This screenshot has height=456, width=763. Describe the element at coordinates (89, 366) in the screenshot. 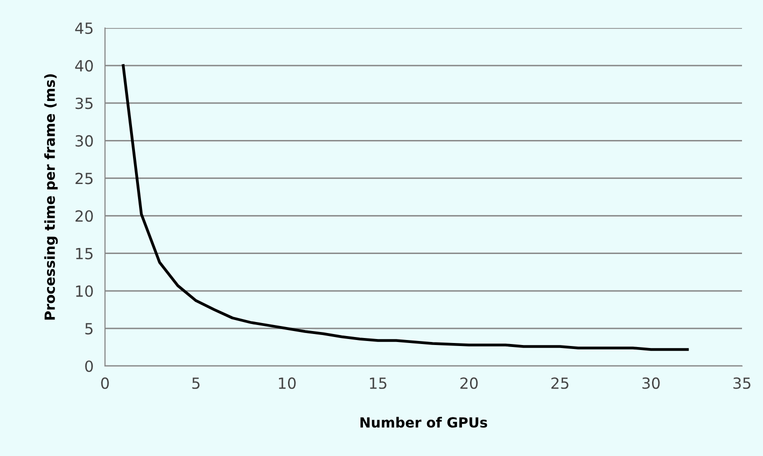

I see `y-tick-label: 0` at that location.